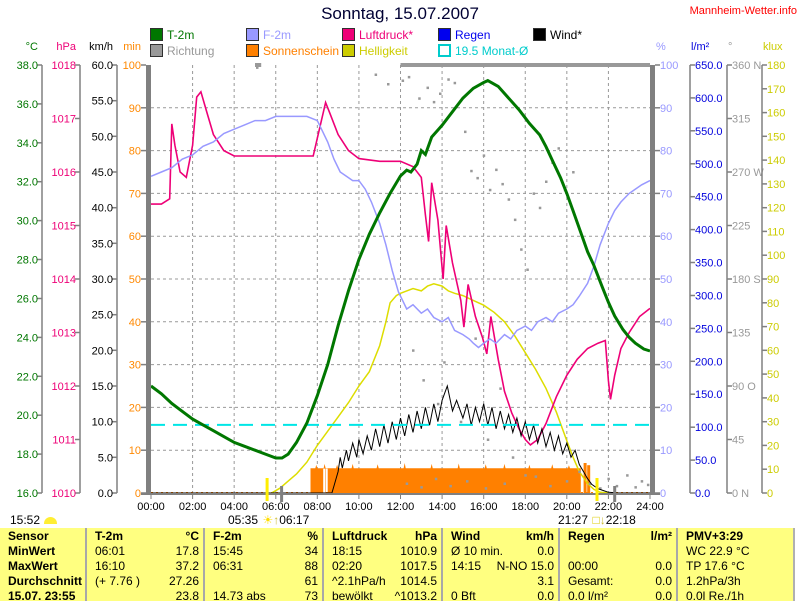 This screenshot has height=601, width=800. Describe the element at coordinates (386, 35) in the screenshot. I see `legend-label: Luftdruck*` at that location.